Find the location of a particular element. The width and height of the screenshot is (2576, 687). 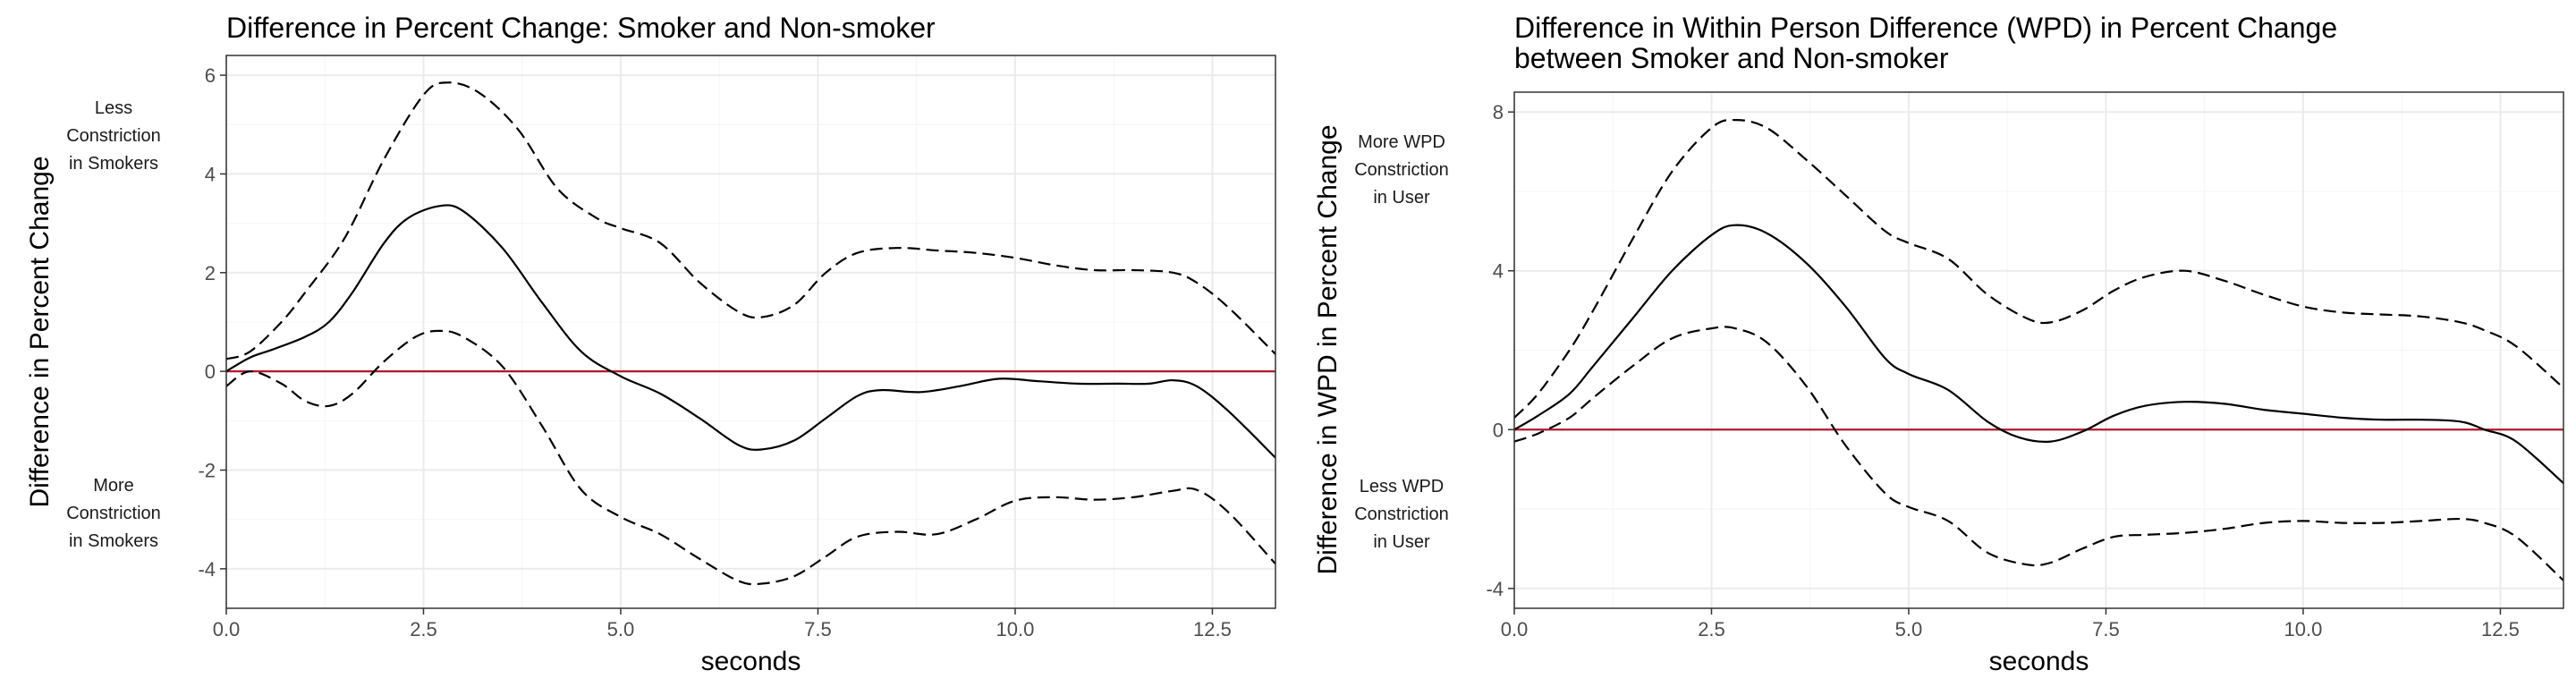

chart2-annotation-upper: in User is located at coordinates (1401, 198).